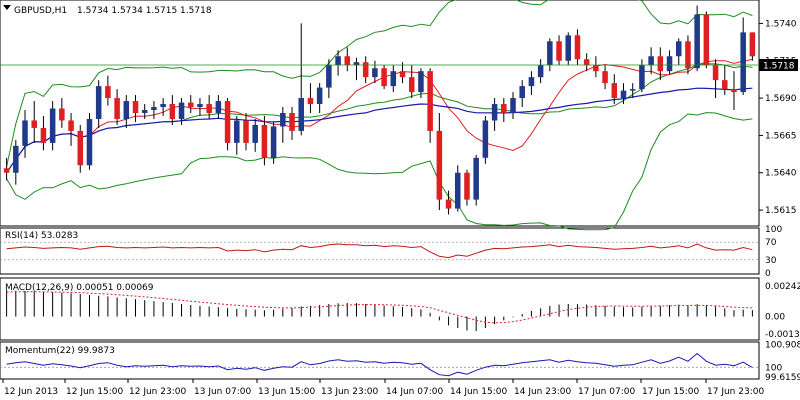 This screenshot has width=800, height=400. Describe the element at coordinates (478, 392) in the screenshot. I see `time-tick-label: 14 Jun 15:00` at that location.